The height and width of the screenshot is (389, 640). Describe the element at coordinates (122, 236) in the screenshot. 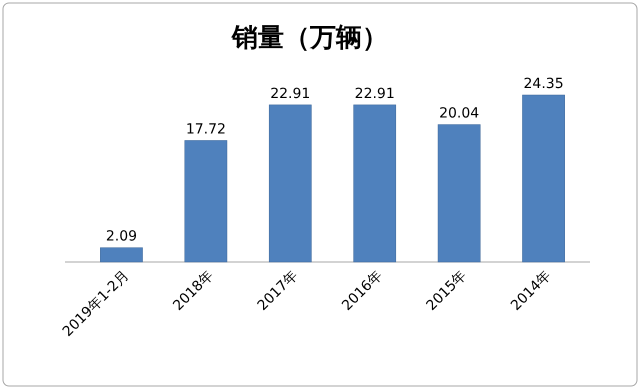

I see `data-label: 2.09` at that location.